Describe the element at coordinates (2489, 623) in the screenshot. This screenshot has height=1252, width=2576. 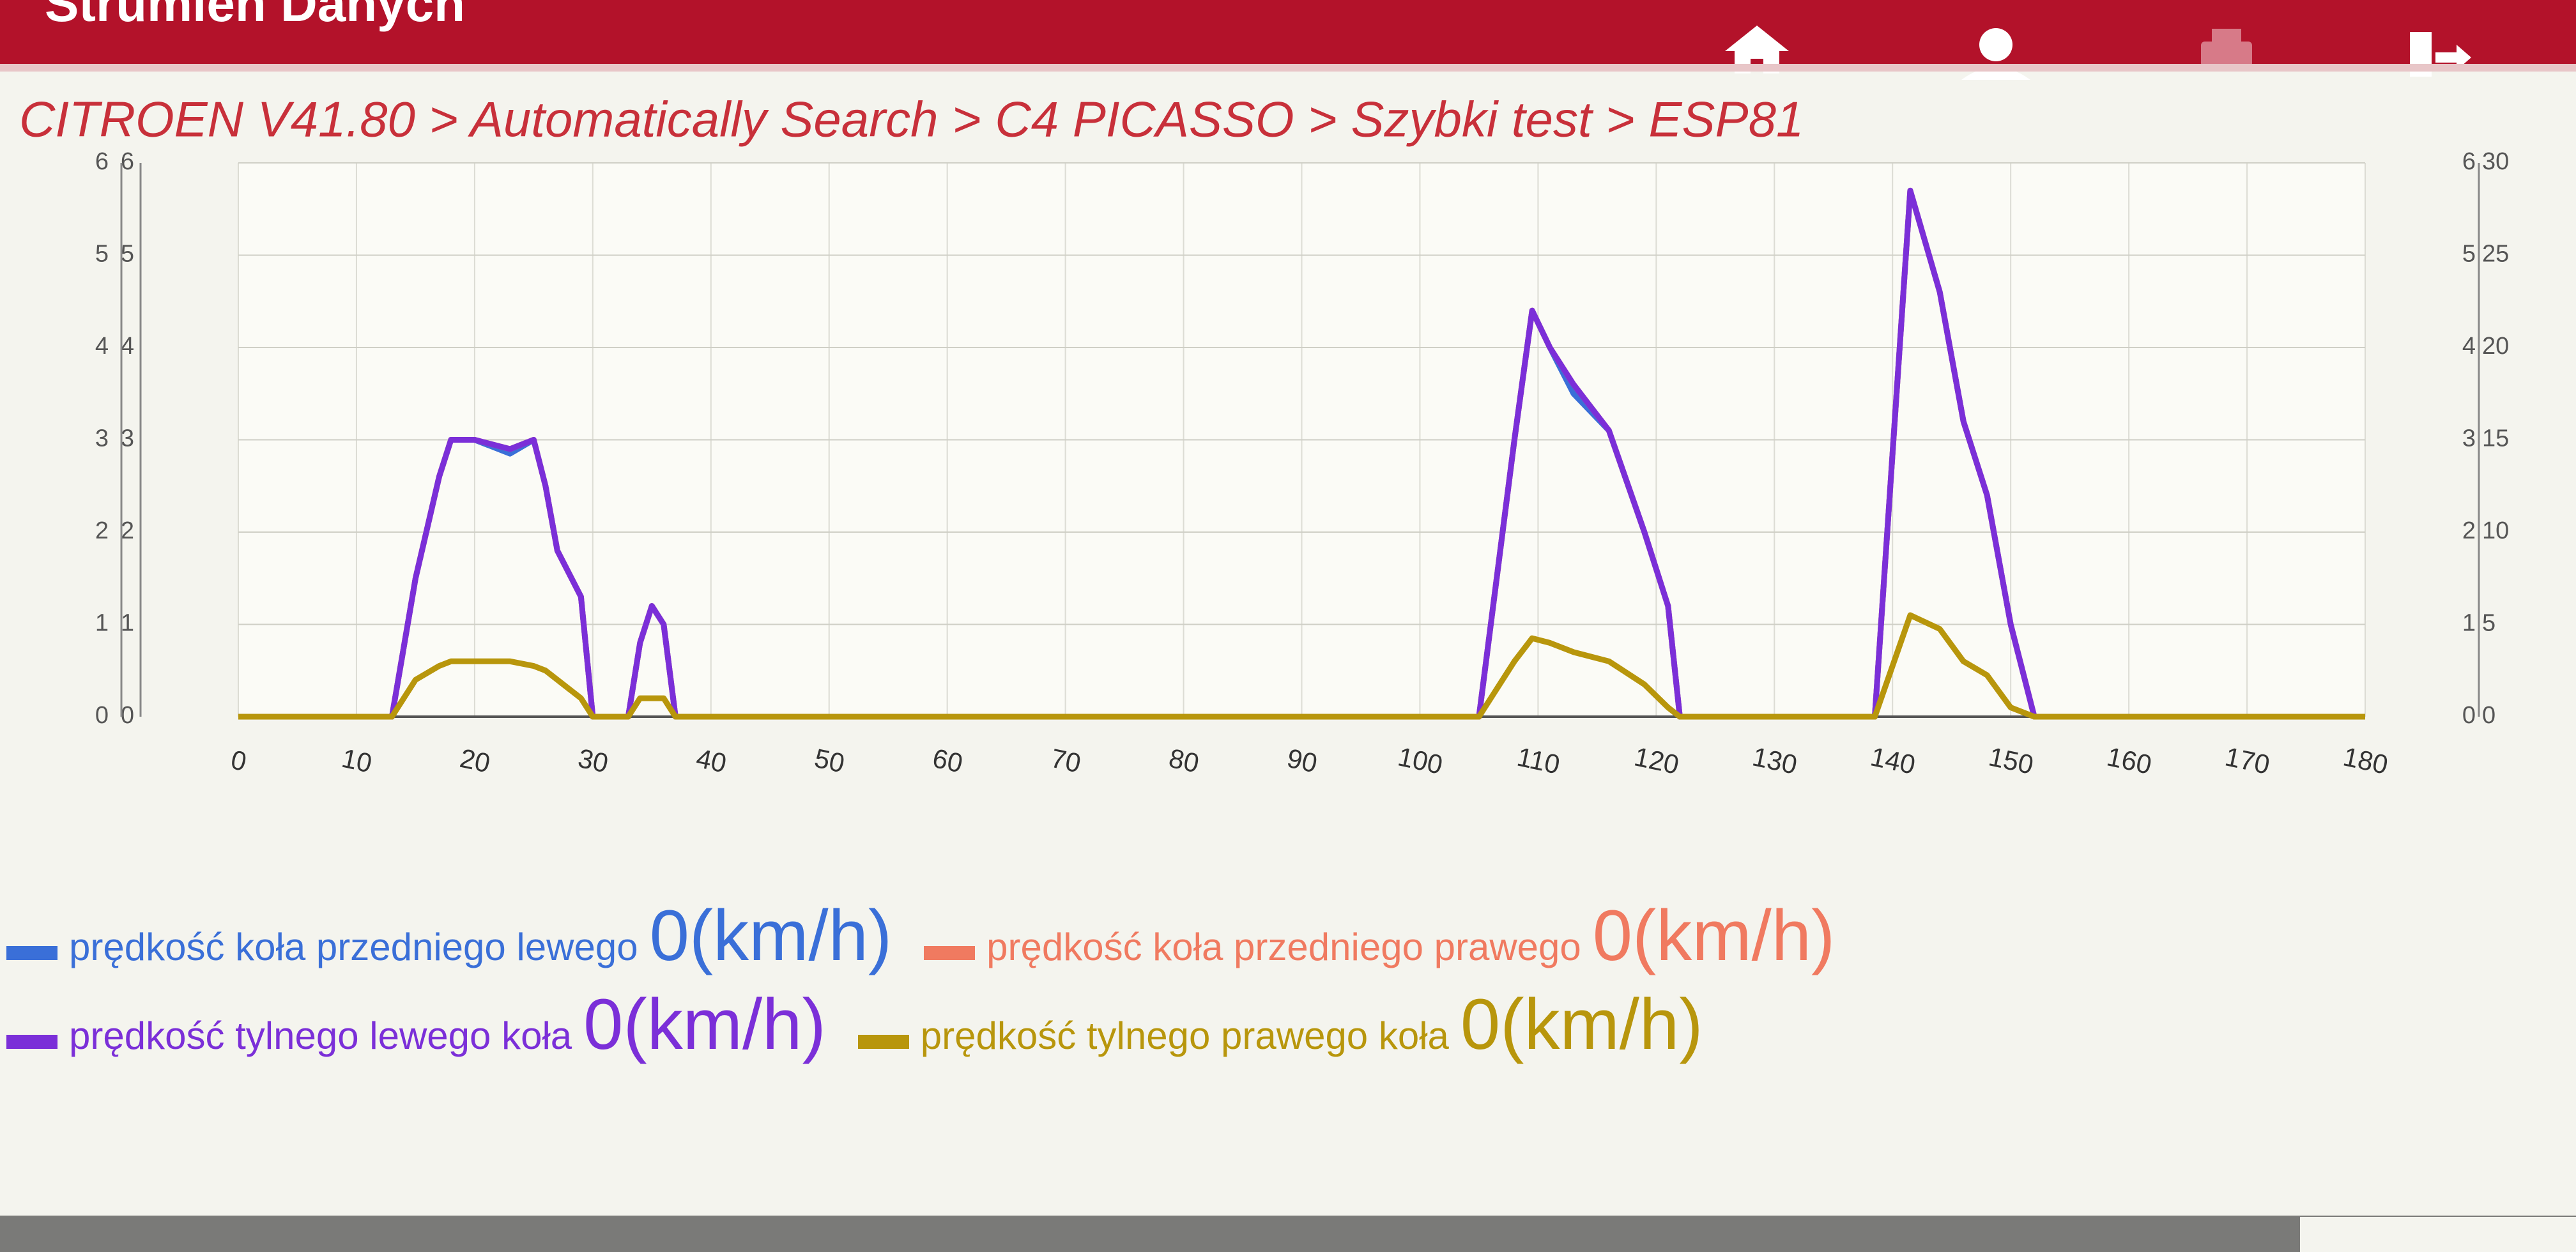
I see `y2-tick-label: 5` at that location.